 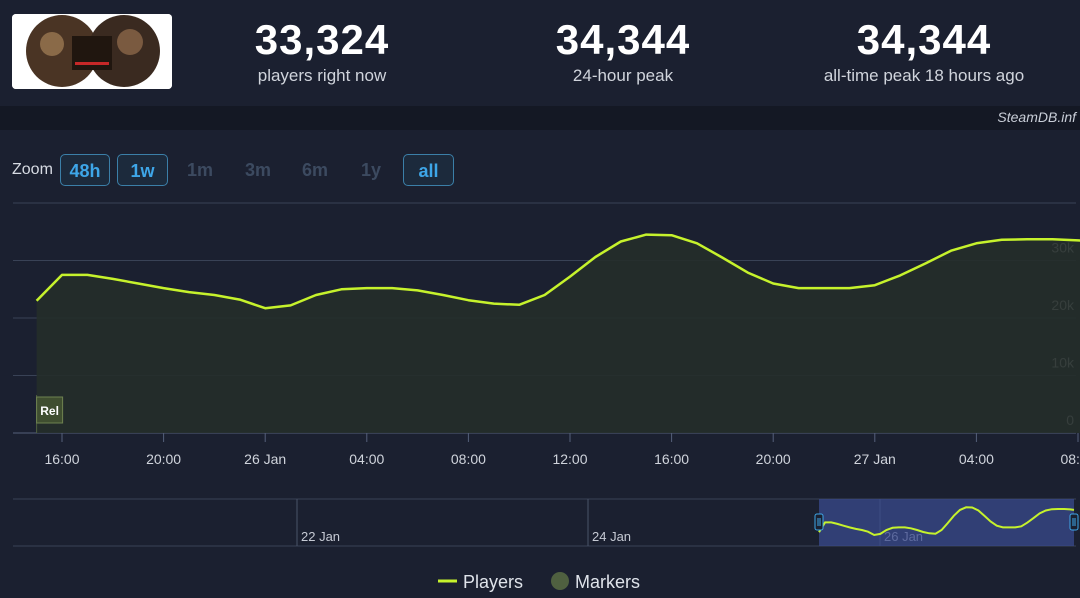 I want to click on peak-24h-label: 24-hour peak, so click(x=623, y=75).